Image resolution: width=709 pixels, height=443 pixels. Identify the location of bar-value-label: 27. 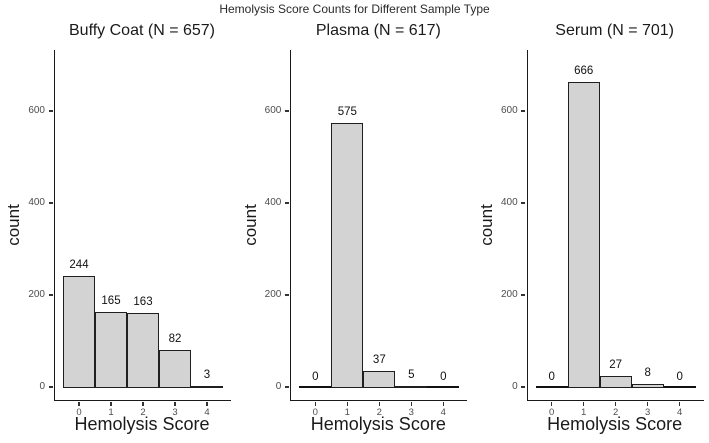
(616, 365).